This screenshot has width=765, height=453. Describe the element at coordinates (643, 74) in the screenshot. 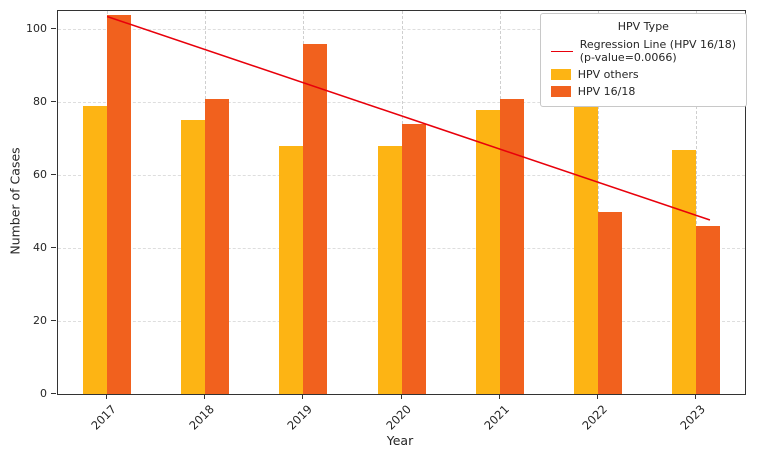

I see `legend-item-hpv-others: HPV others` at that location.